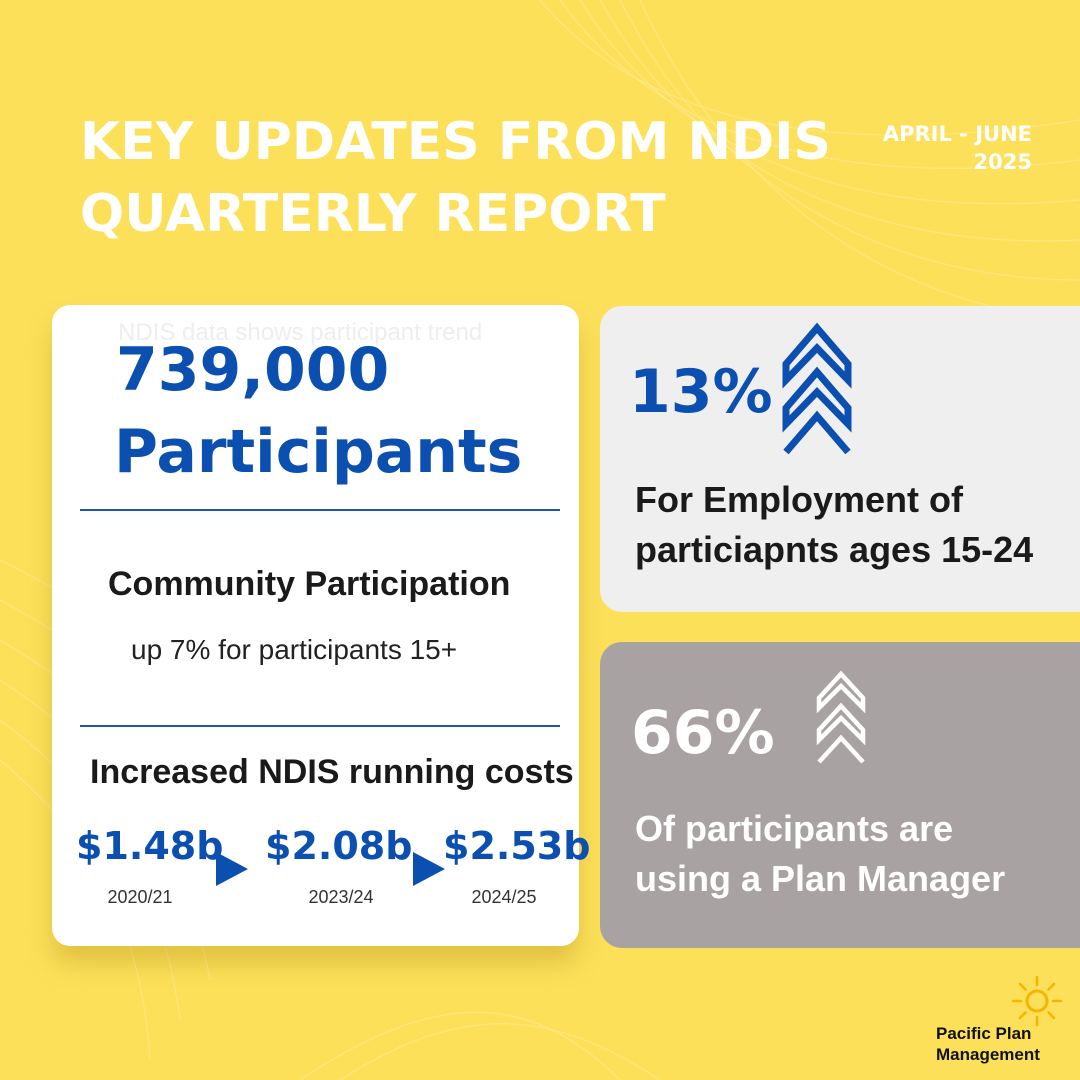 Image resolution: width=1080 pixels, height=1080 pixels. What do you see at coordinates (703, 733) in the screenshot?
I see `plan-manager-percent: 66%` at bounding box center [703, 733].